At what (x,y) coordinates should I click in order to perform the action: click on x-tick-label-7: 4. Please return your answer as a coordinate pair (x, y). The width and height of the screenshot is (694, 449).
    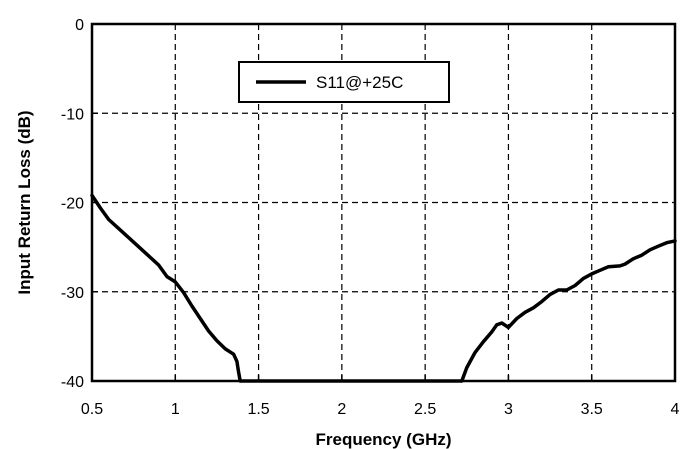
    Looking at the image, I should click on (675, 409).